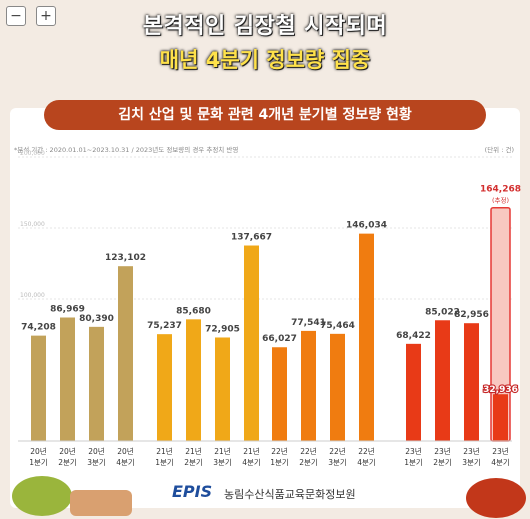 Image resolution: width=530 pixels, height=519 pixels. What do you see at coordinates (42, 496) in the screenshot?
I see `cabbage-bowl-illustration` at bounding box center [42, 496].